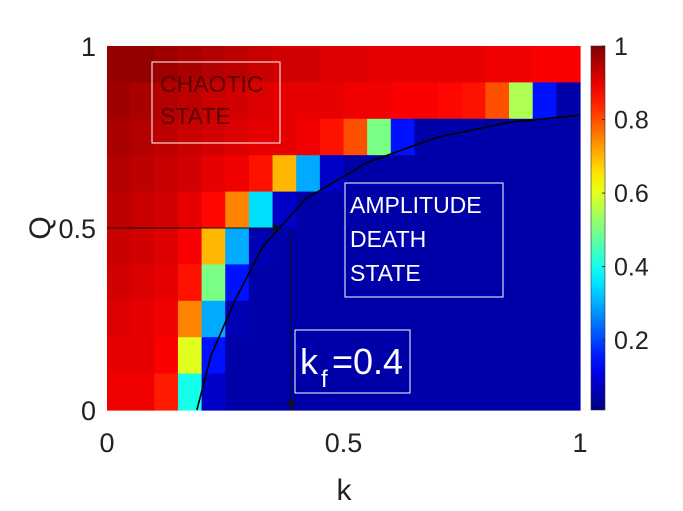 This screenshot has height=511, width=683. I want to click on x-tick-label: 0, so click(106, 443).